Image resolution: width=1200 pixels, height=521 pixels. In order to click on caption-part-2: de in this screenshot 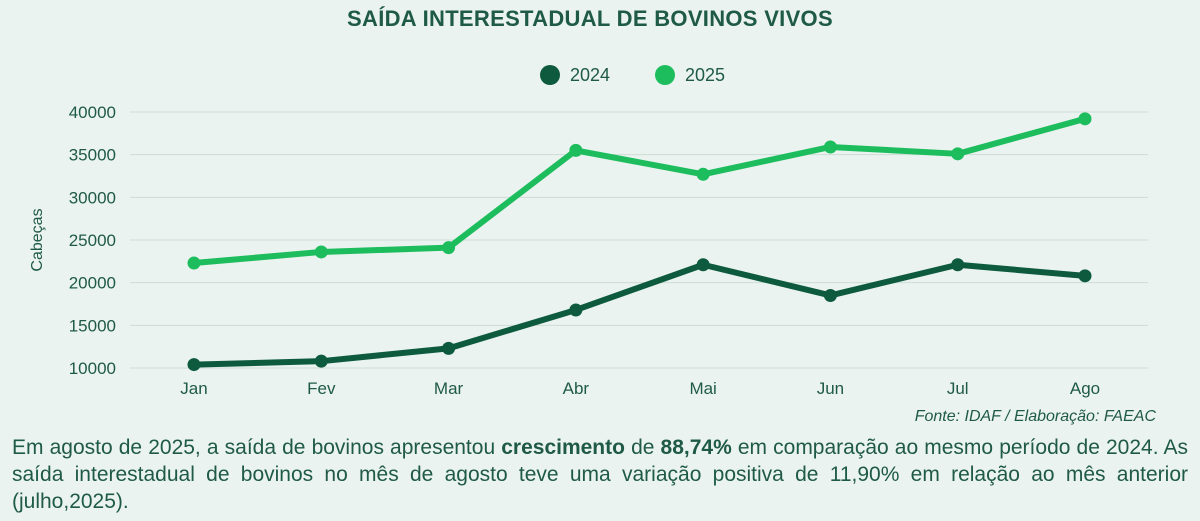, I will do `click(642, 447)`.